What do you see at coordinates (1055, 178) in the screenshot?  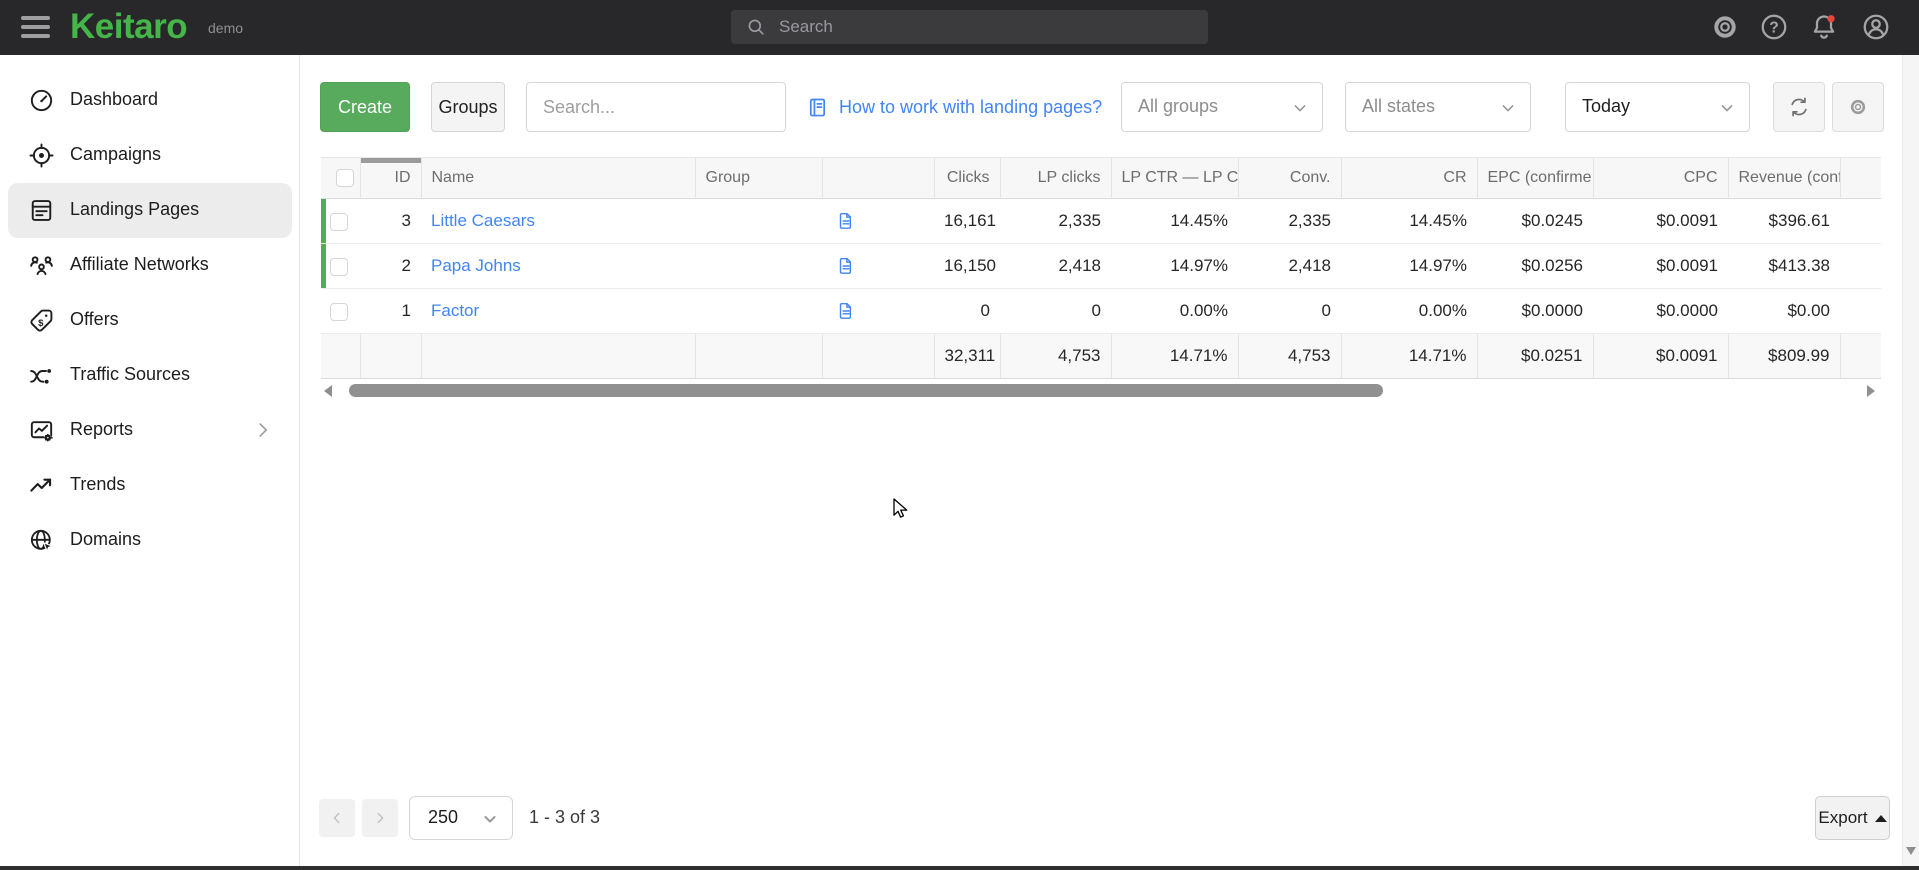 I see `column-header-lp-clicks: LP clicks` at bounding box center [1055, 178].